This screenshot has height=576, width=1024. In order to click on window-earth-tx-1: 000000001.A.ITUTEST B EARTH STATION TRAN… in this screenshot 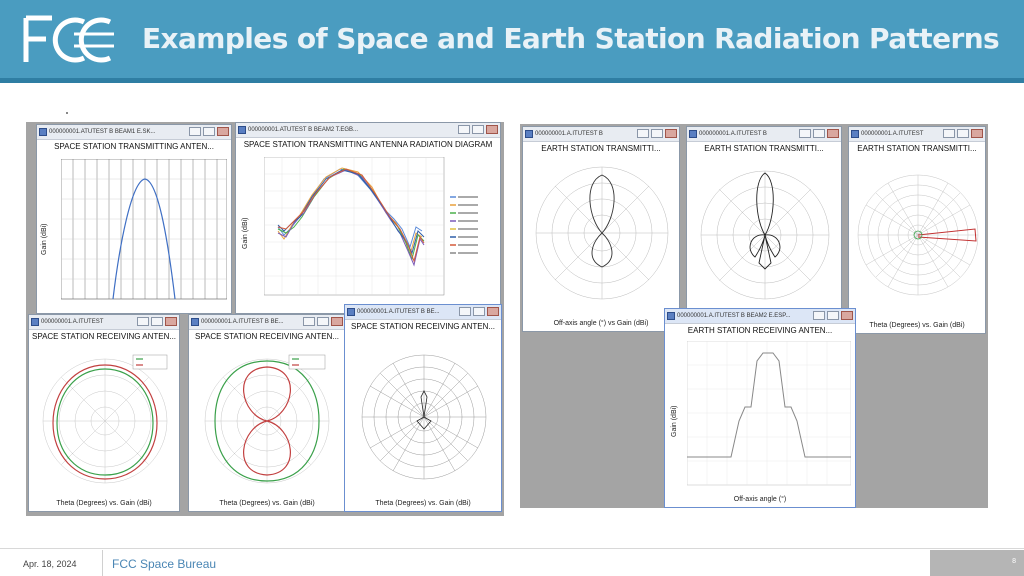, I will do `click(601, 229)`.